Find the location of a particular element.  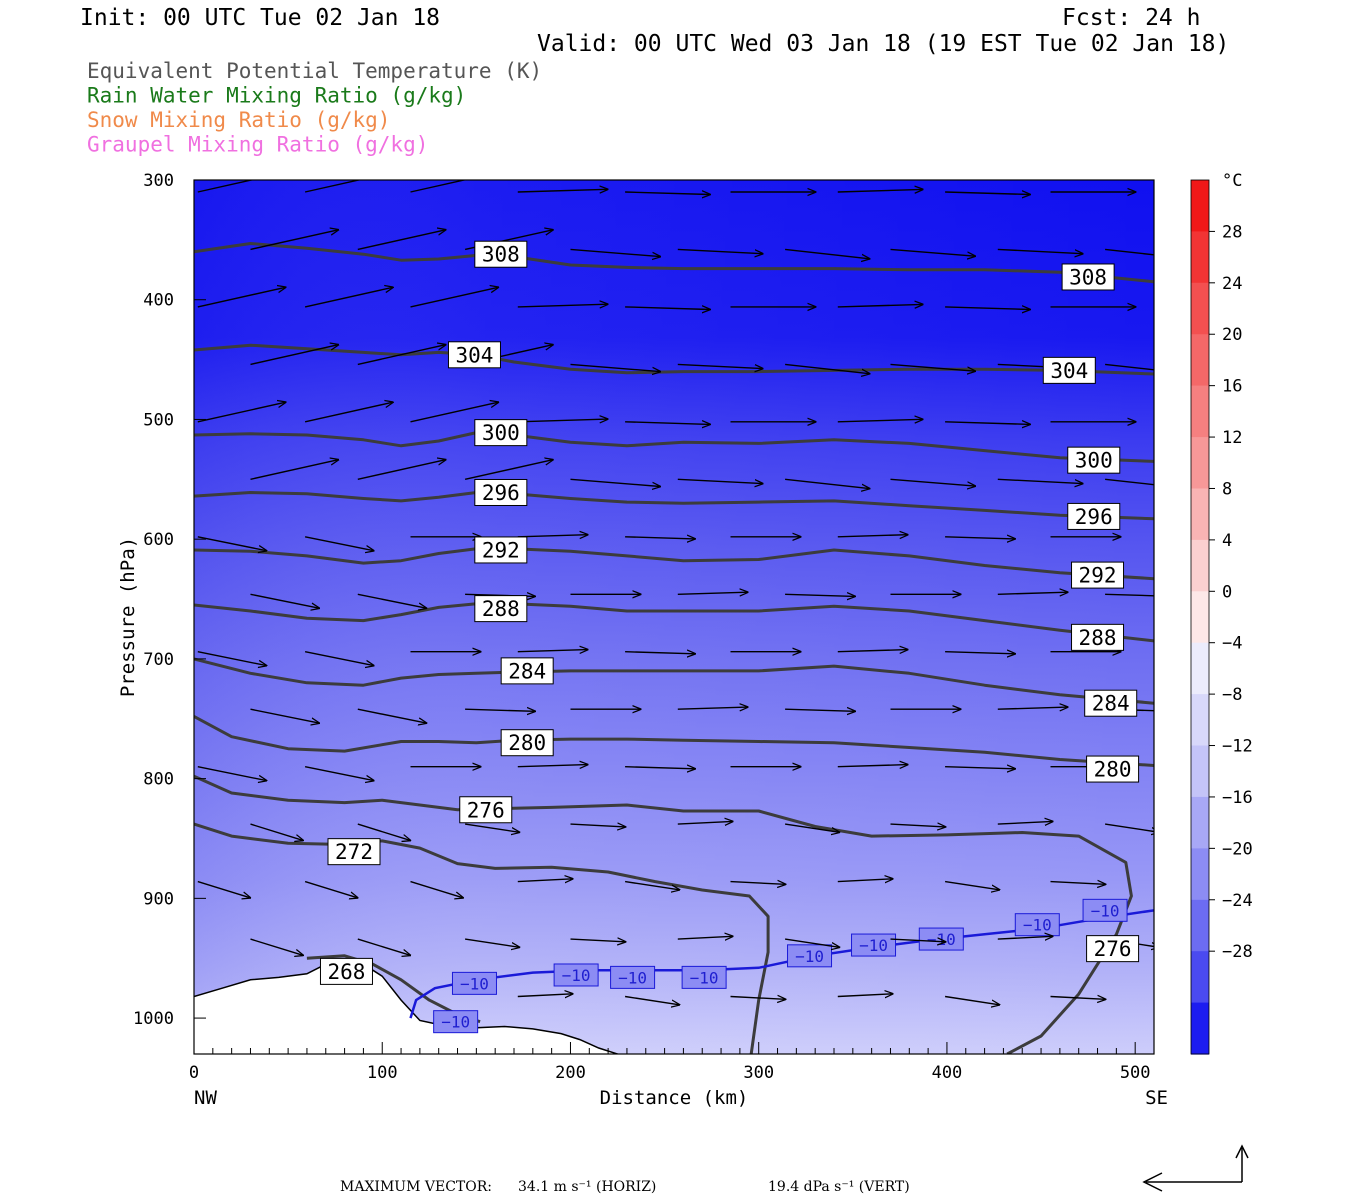

contour-label-288: 288 is located at coordinates (1098, 637).